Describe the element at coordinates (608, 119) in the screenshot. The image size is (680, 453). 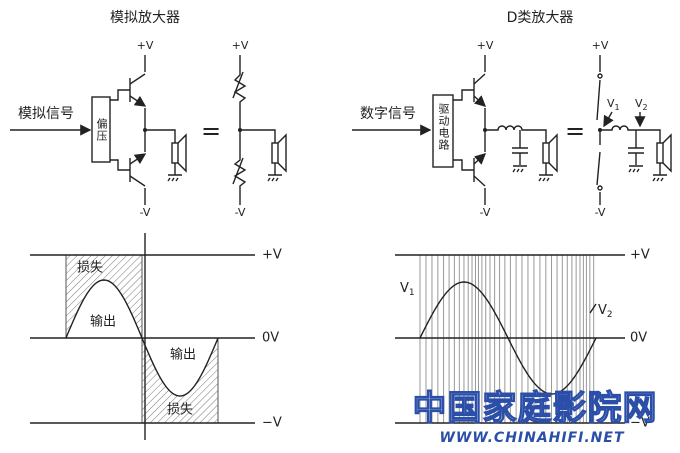
I see `v1-pointer` at that location.